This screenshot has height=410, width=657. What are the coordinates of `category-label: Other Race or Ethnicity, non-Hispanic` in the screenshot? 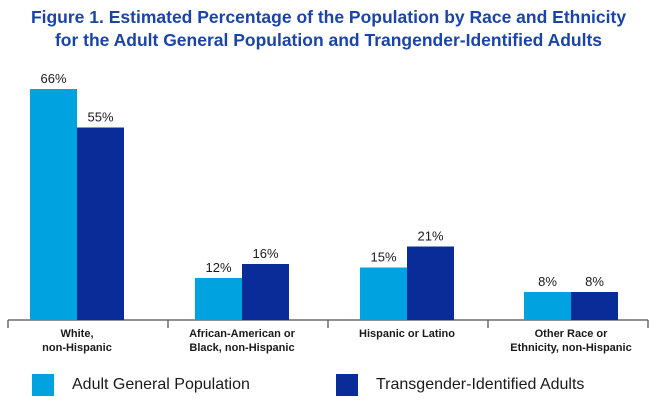 It's located at (570, 341).